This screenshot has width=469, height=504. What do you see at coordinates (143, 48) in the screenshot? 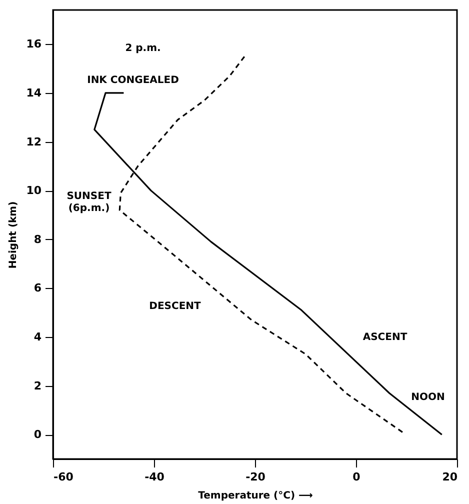
I see `annotation: 2 p.m.` at bounding box center [143, 48].